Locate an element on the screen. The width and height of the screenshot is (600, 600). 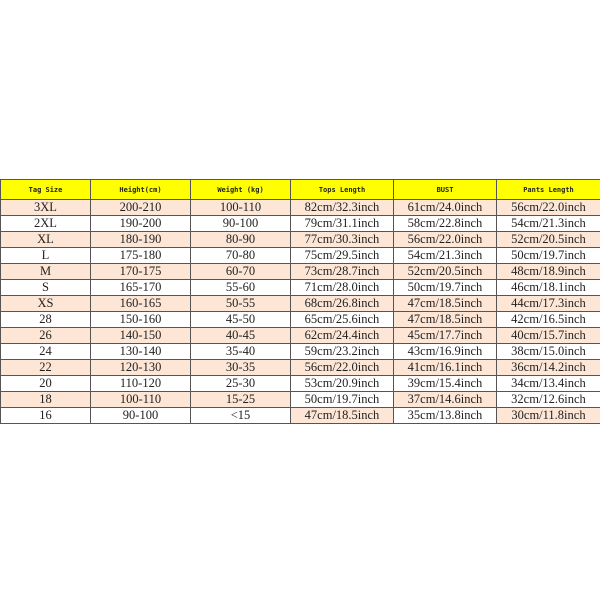
cell-tag-size: L is located at coordinates (45, 255).